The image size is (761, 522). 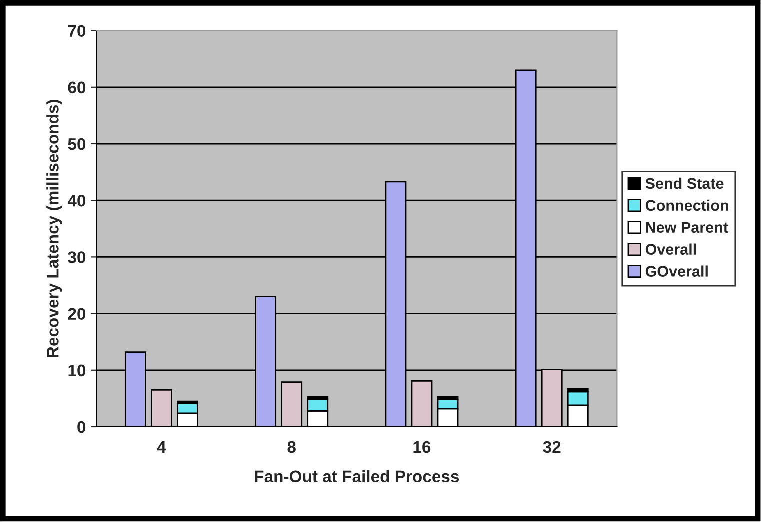 What do you see at coordinates (77, 31) in the screenshot?
I see `y-tick-label: 70` at bounding box center [77, 31].